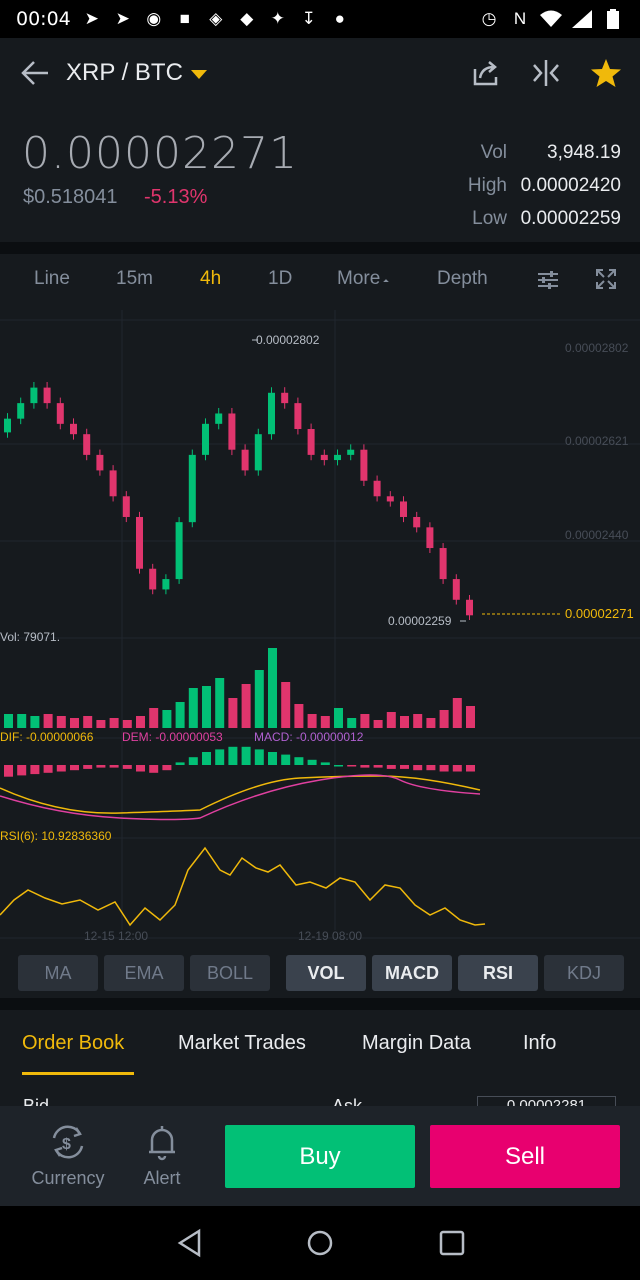  I want to click on volume-label: Vol: 79071., so click(30, 637).